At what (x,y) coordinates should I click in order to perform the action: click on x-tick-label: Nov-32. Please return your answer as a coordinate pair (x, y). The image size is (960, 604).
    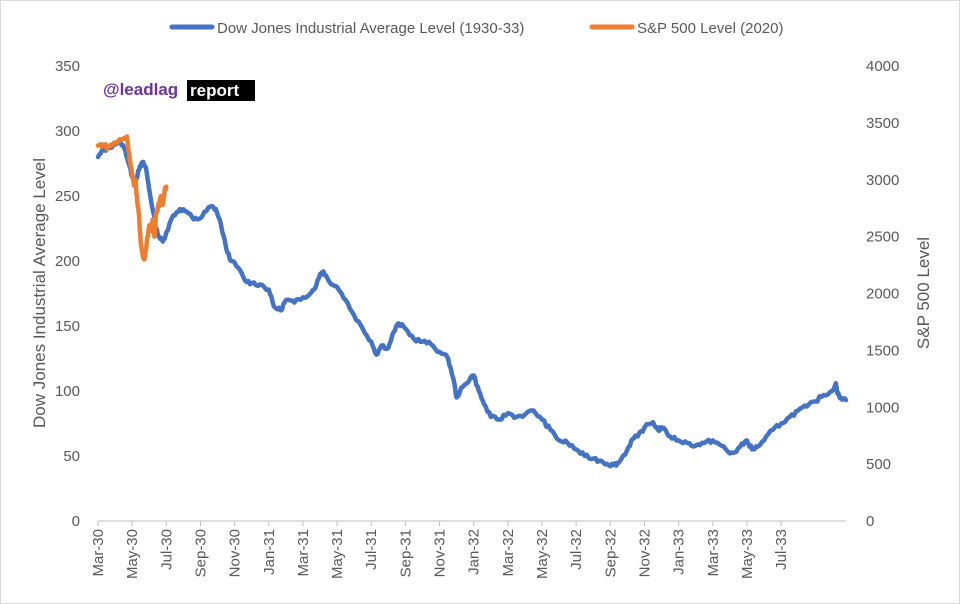
    Looking at the image, I should click on (644, 553).